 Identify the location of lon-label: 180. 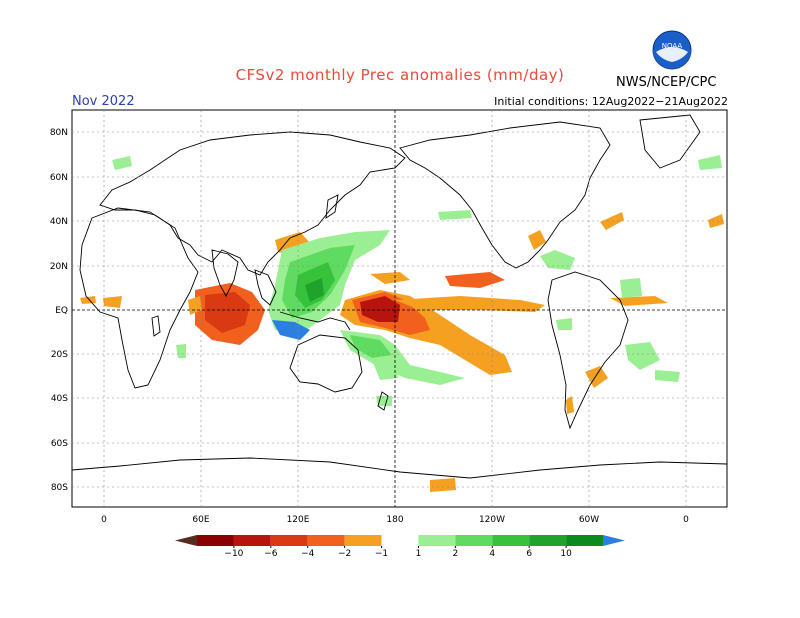
(394, 520).